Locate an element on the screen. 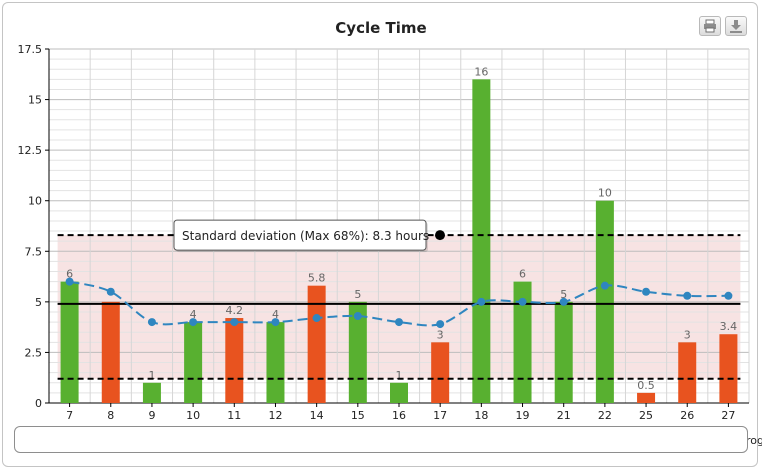 The image size is (762, 471). tooltip-box is located at coordinates (300, 235).